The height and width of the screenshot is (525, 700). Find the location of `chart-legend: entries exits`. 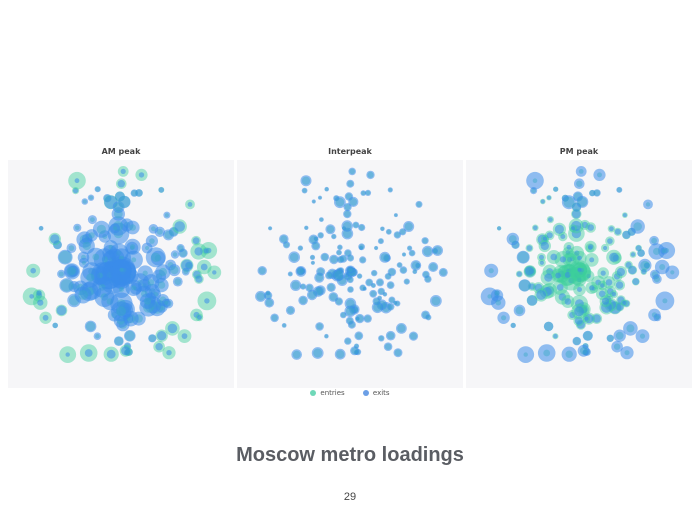

chart-legend: entries exits is located at coordinates (350, 393).